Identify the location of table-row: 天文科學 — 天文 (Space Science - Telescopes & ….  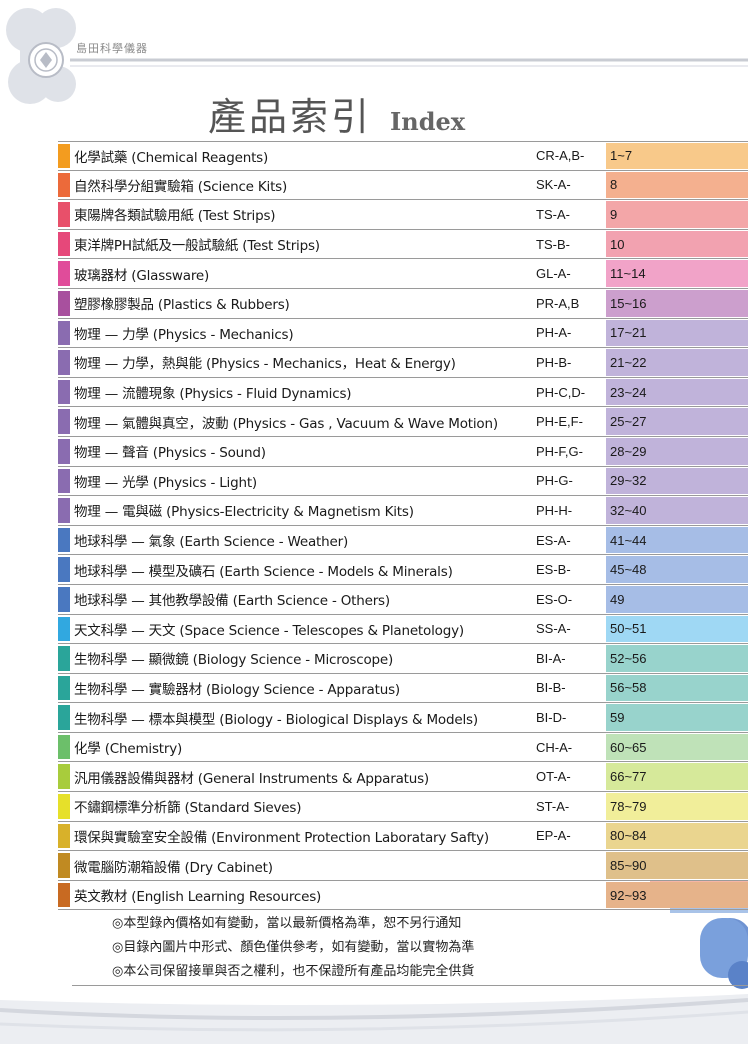
(403, 630).